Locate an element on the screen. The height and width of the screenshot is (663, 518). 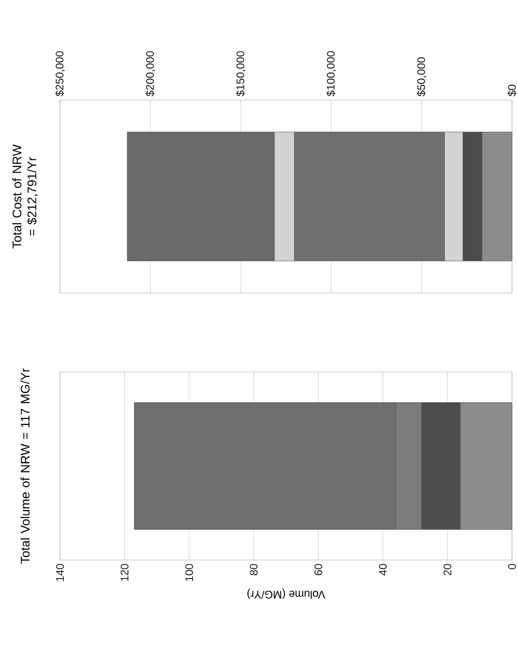
x-tick-label: $0 is located at coordinates (512, 90).